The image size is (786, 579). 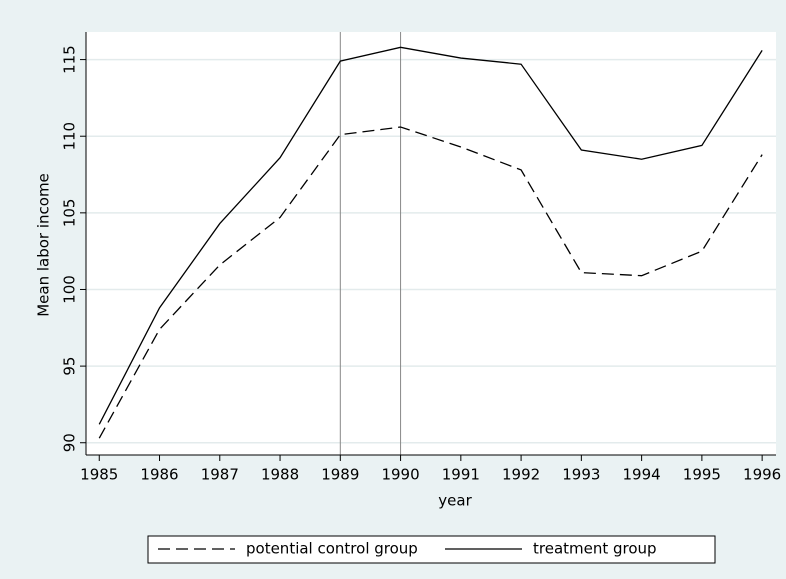 What do you see at coordinates (642, 475) in the screenshot?
I see `x-tick-label: 1994` at bounding box center [642, 475].